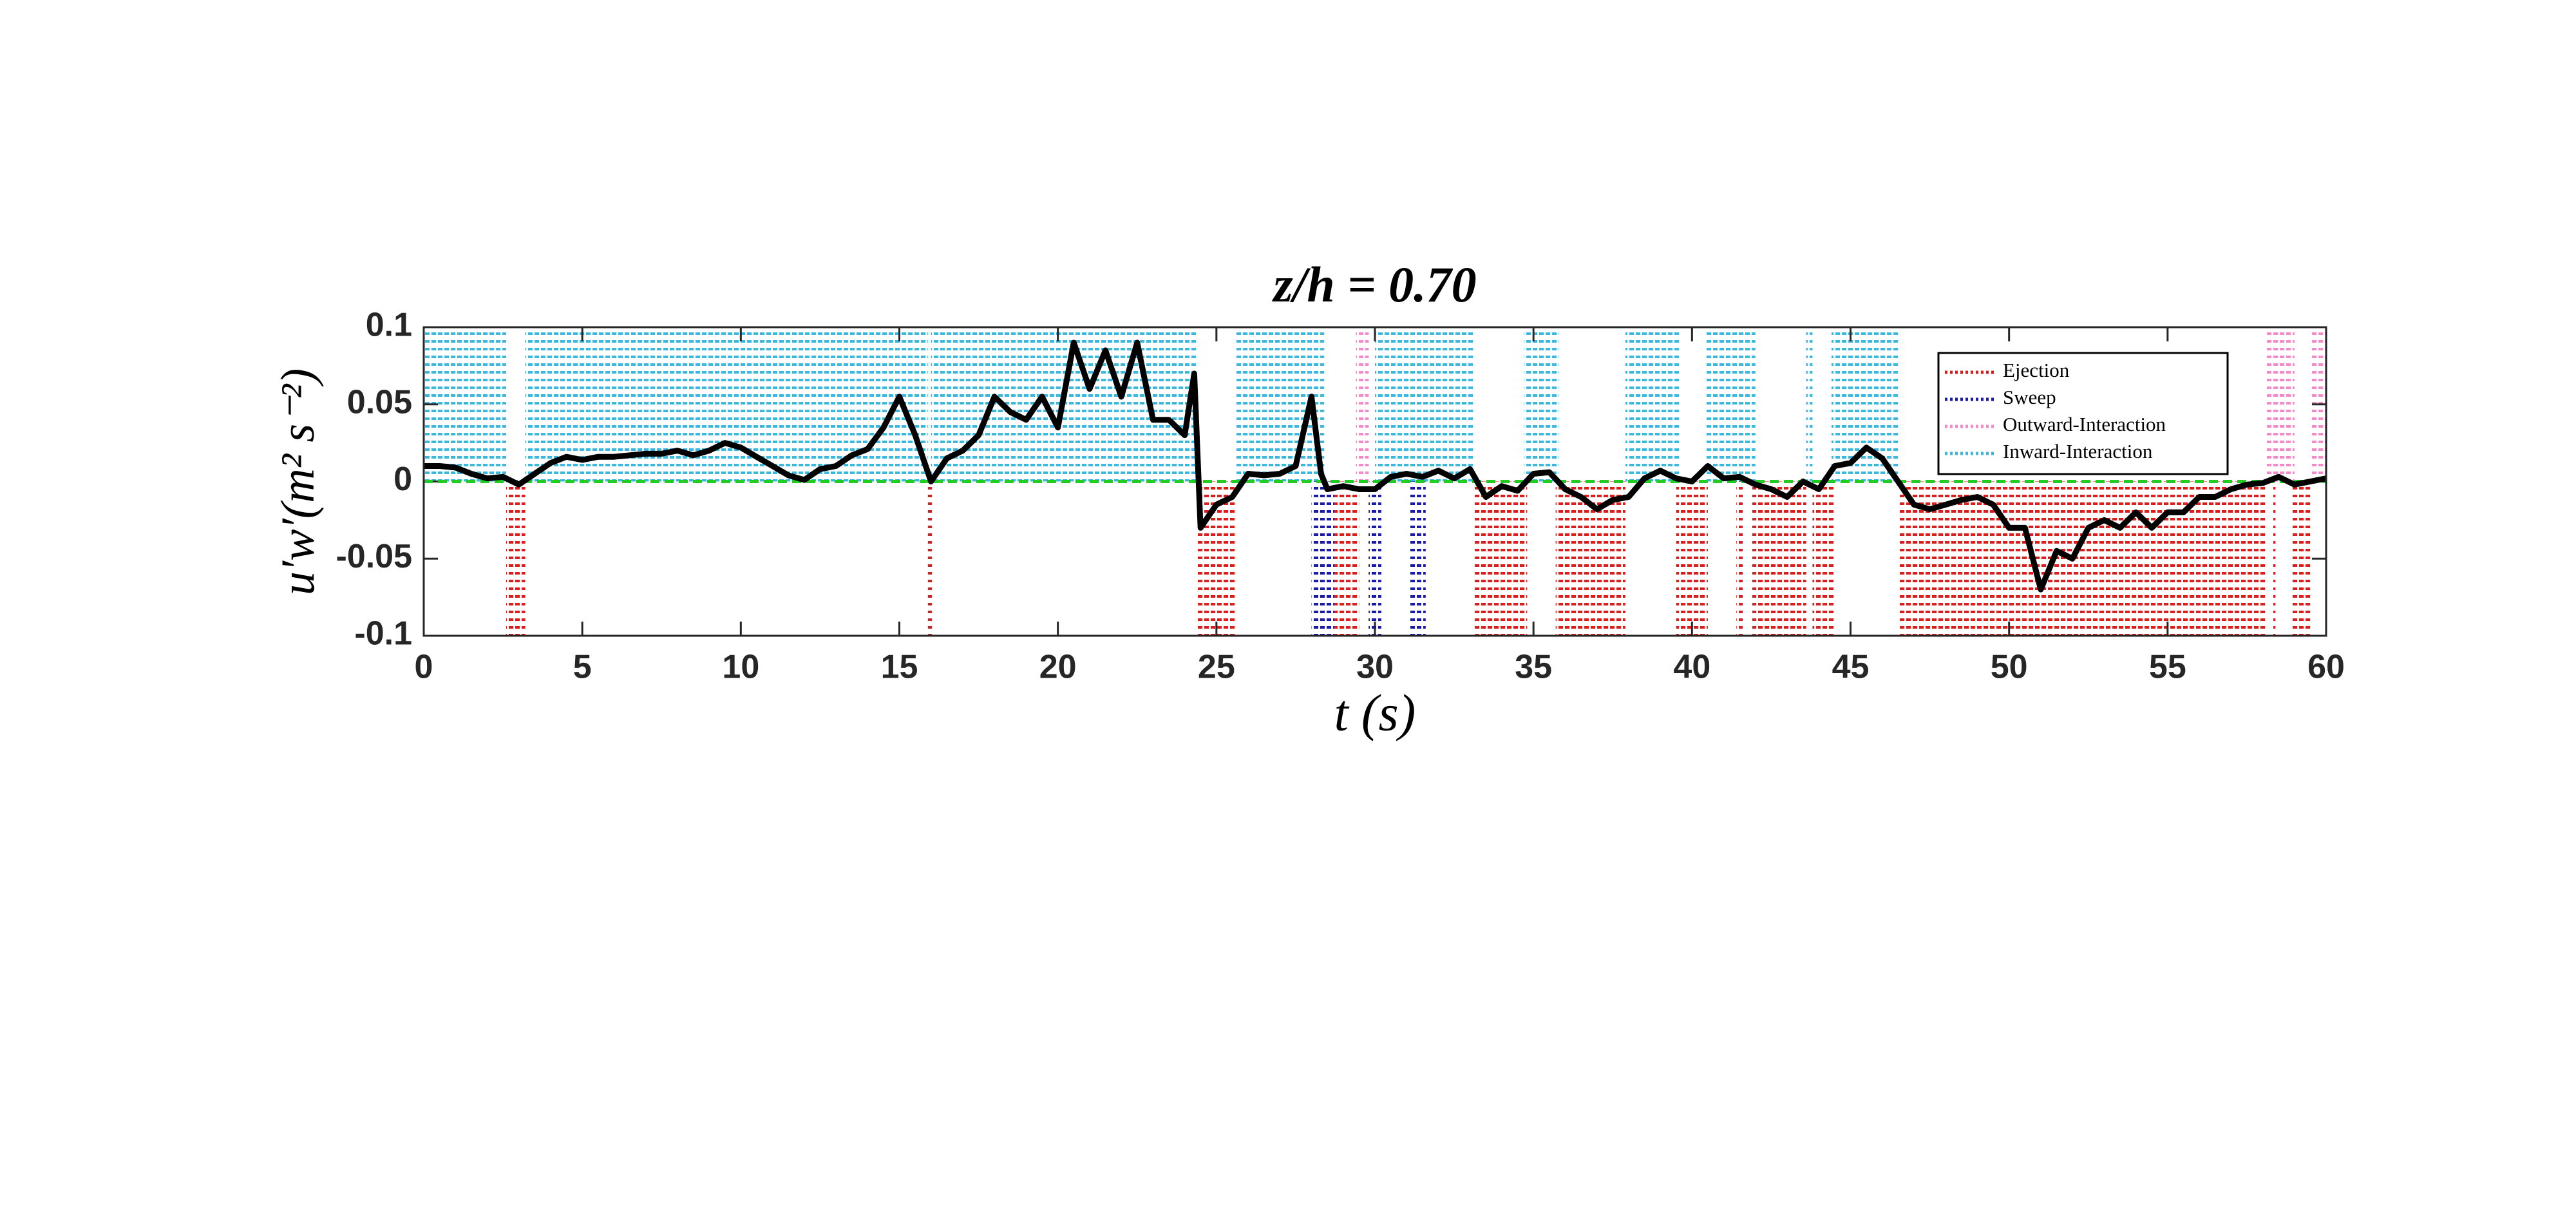 This screenshot has height=1229, width=2576. I want to click on x-tick-label: 50, so click(2010, 667).